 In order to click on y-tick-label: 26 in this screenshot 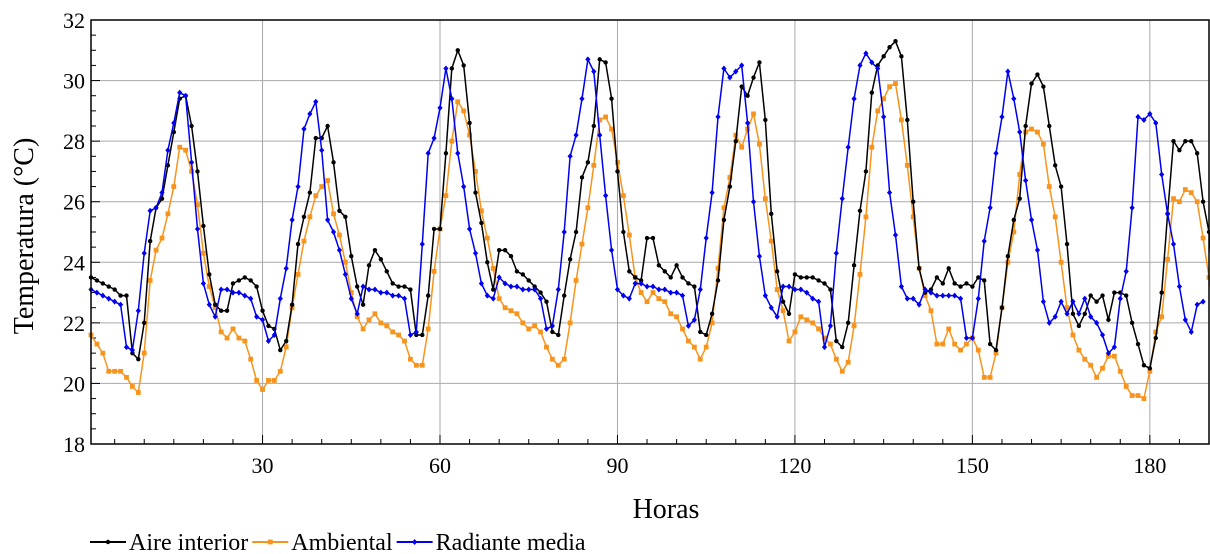, I will do `click(74, 202)`.